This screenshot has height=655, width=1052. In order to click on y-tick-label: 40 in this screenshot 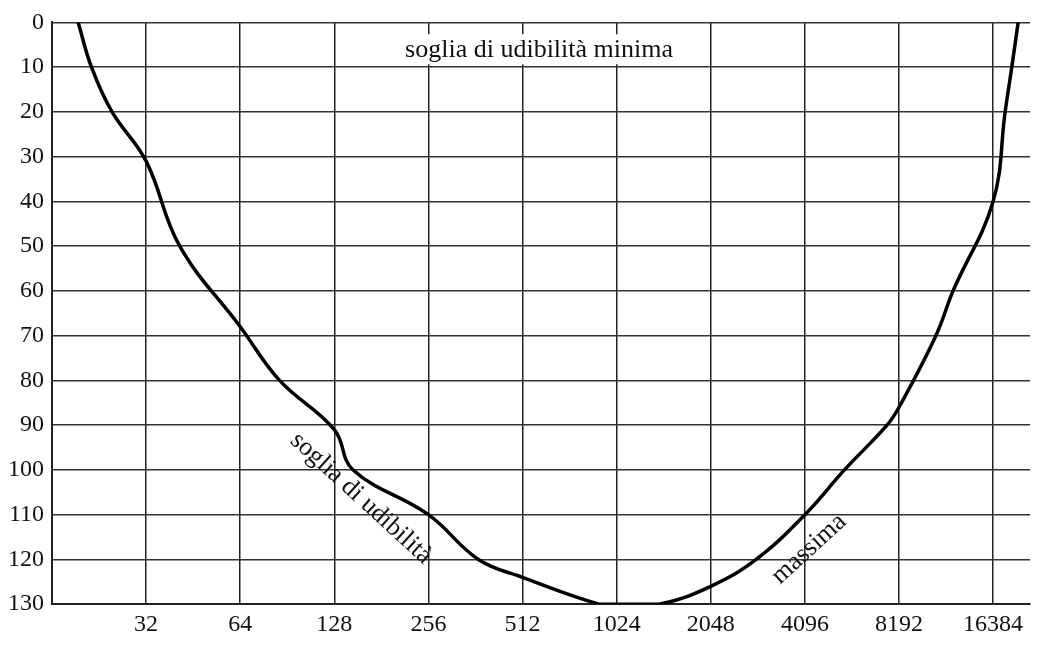, I will do `click(32, 199)`.